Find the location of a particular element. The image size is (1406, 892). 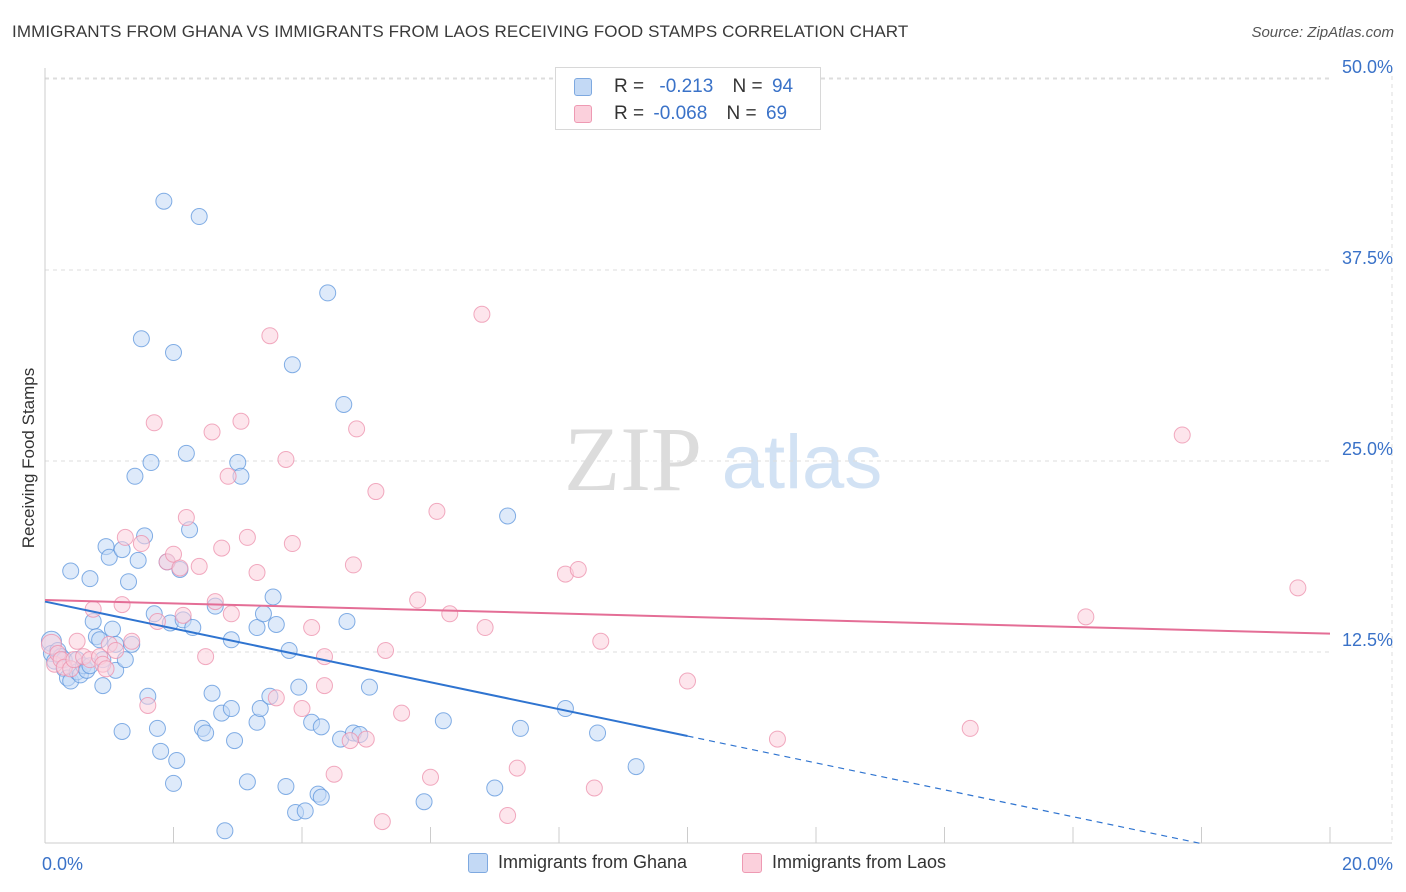

y-tick-label: 12.5% is located at coordinates (1367, 640).